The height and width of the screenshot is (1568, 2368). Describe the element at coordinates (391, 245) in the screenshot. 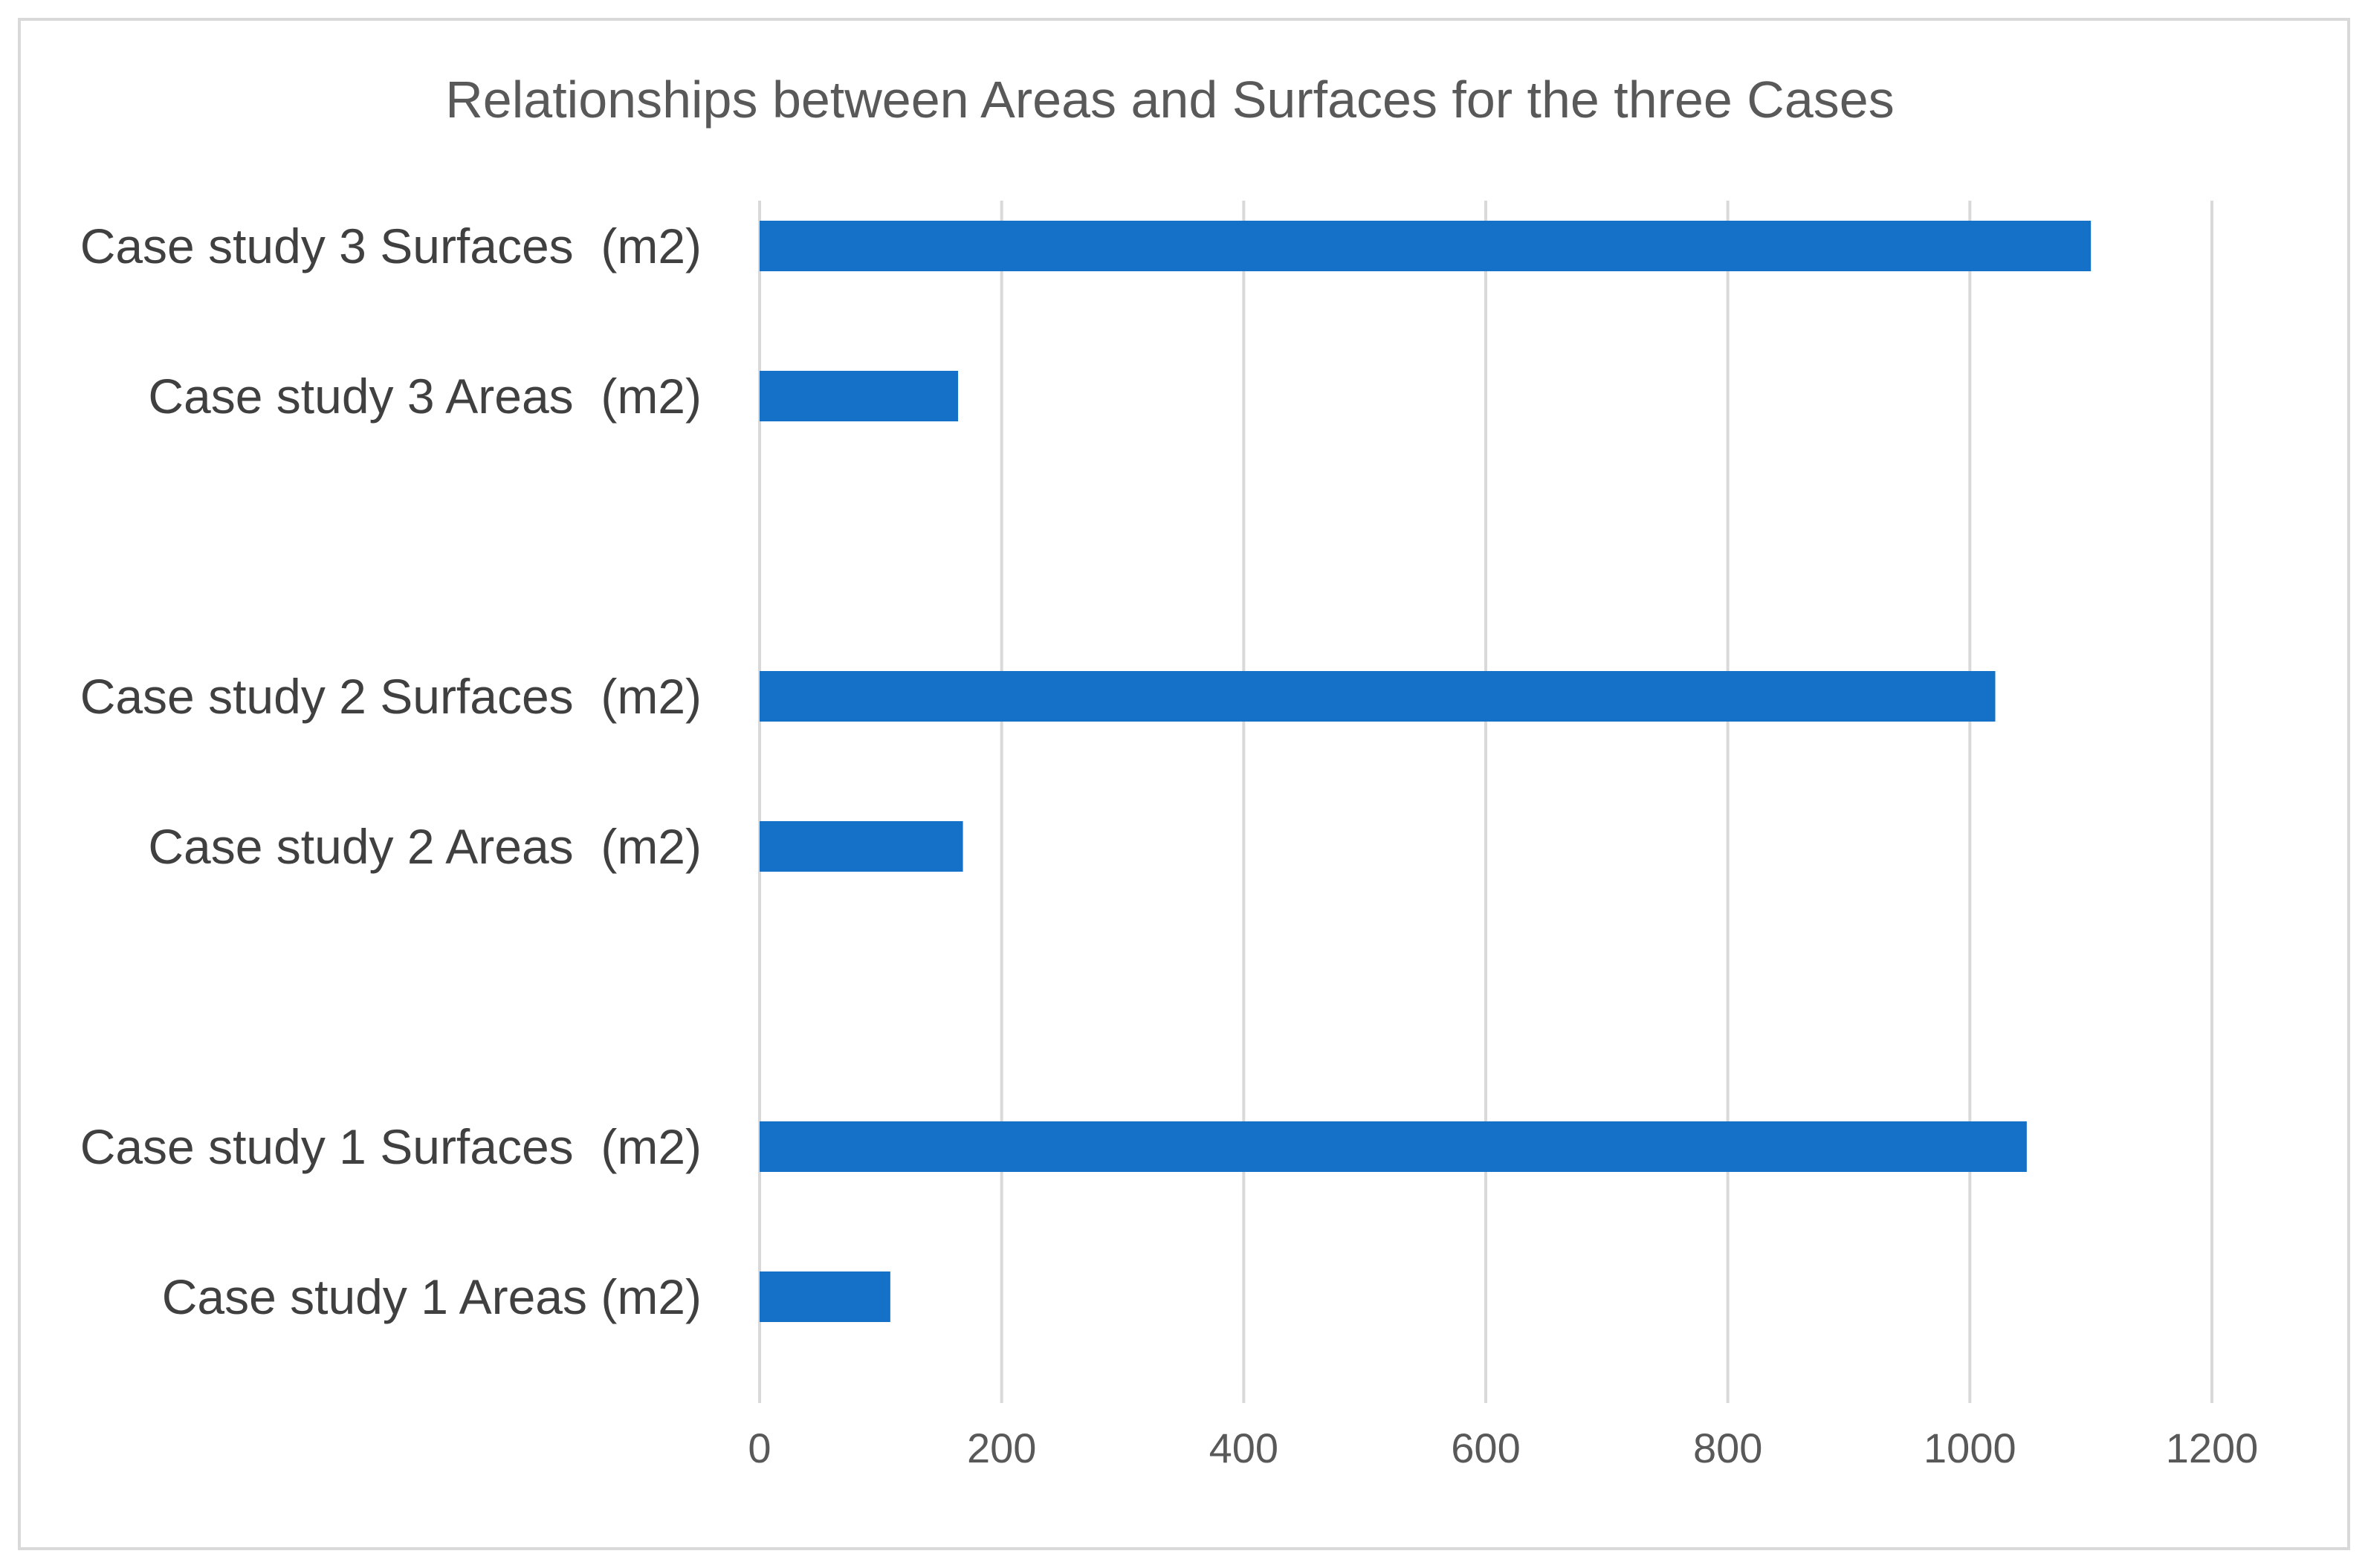

I see `category-label: Case study 3 Surfaces (m2)` at that location.